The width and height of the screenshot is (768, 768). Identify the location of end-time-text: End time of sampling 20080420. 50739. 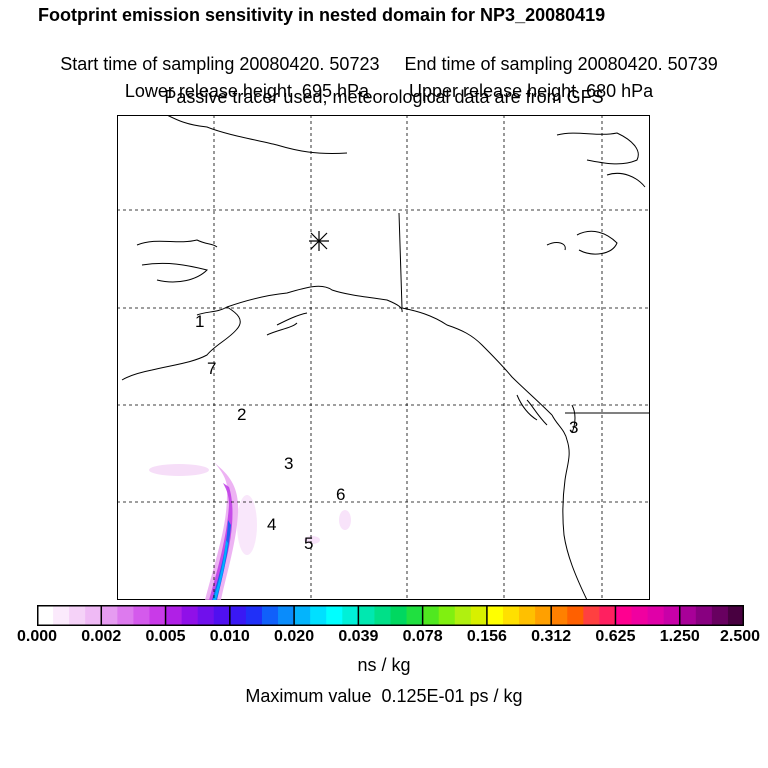
(561, 64).